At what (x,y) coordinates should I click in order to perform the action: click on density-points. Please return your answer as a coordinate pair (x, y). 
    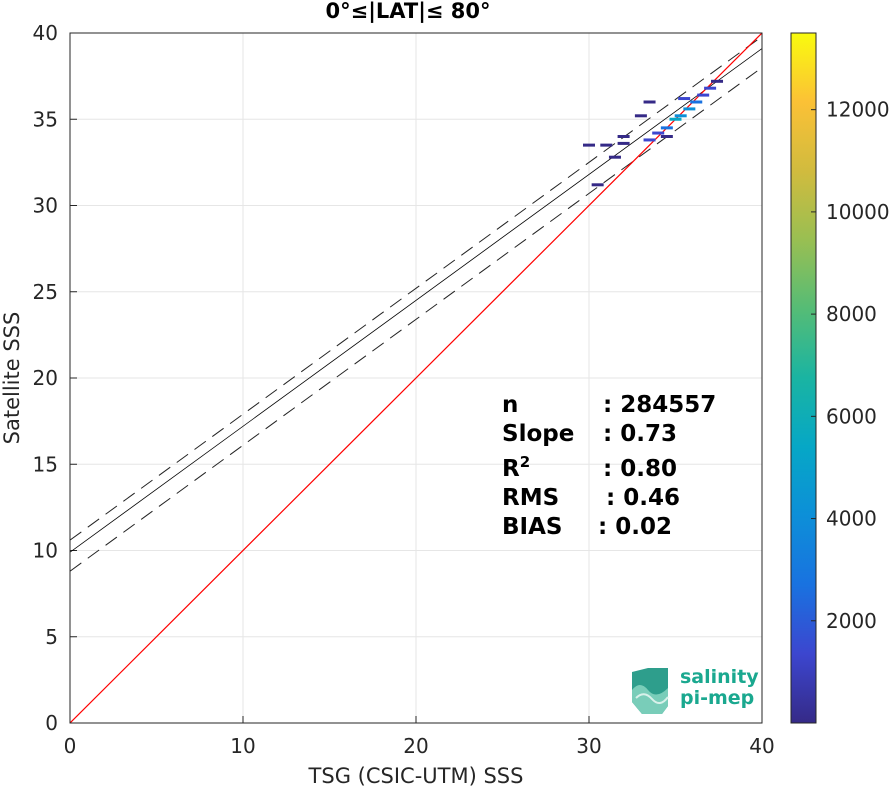
    Looking at the image, I should click on (653, 133).